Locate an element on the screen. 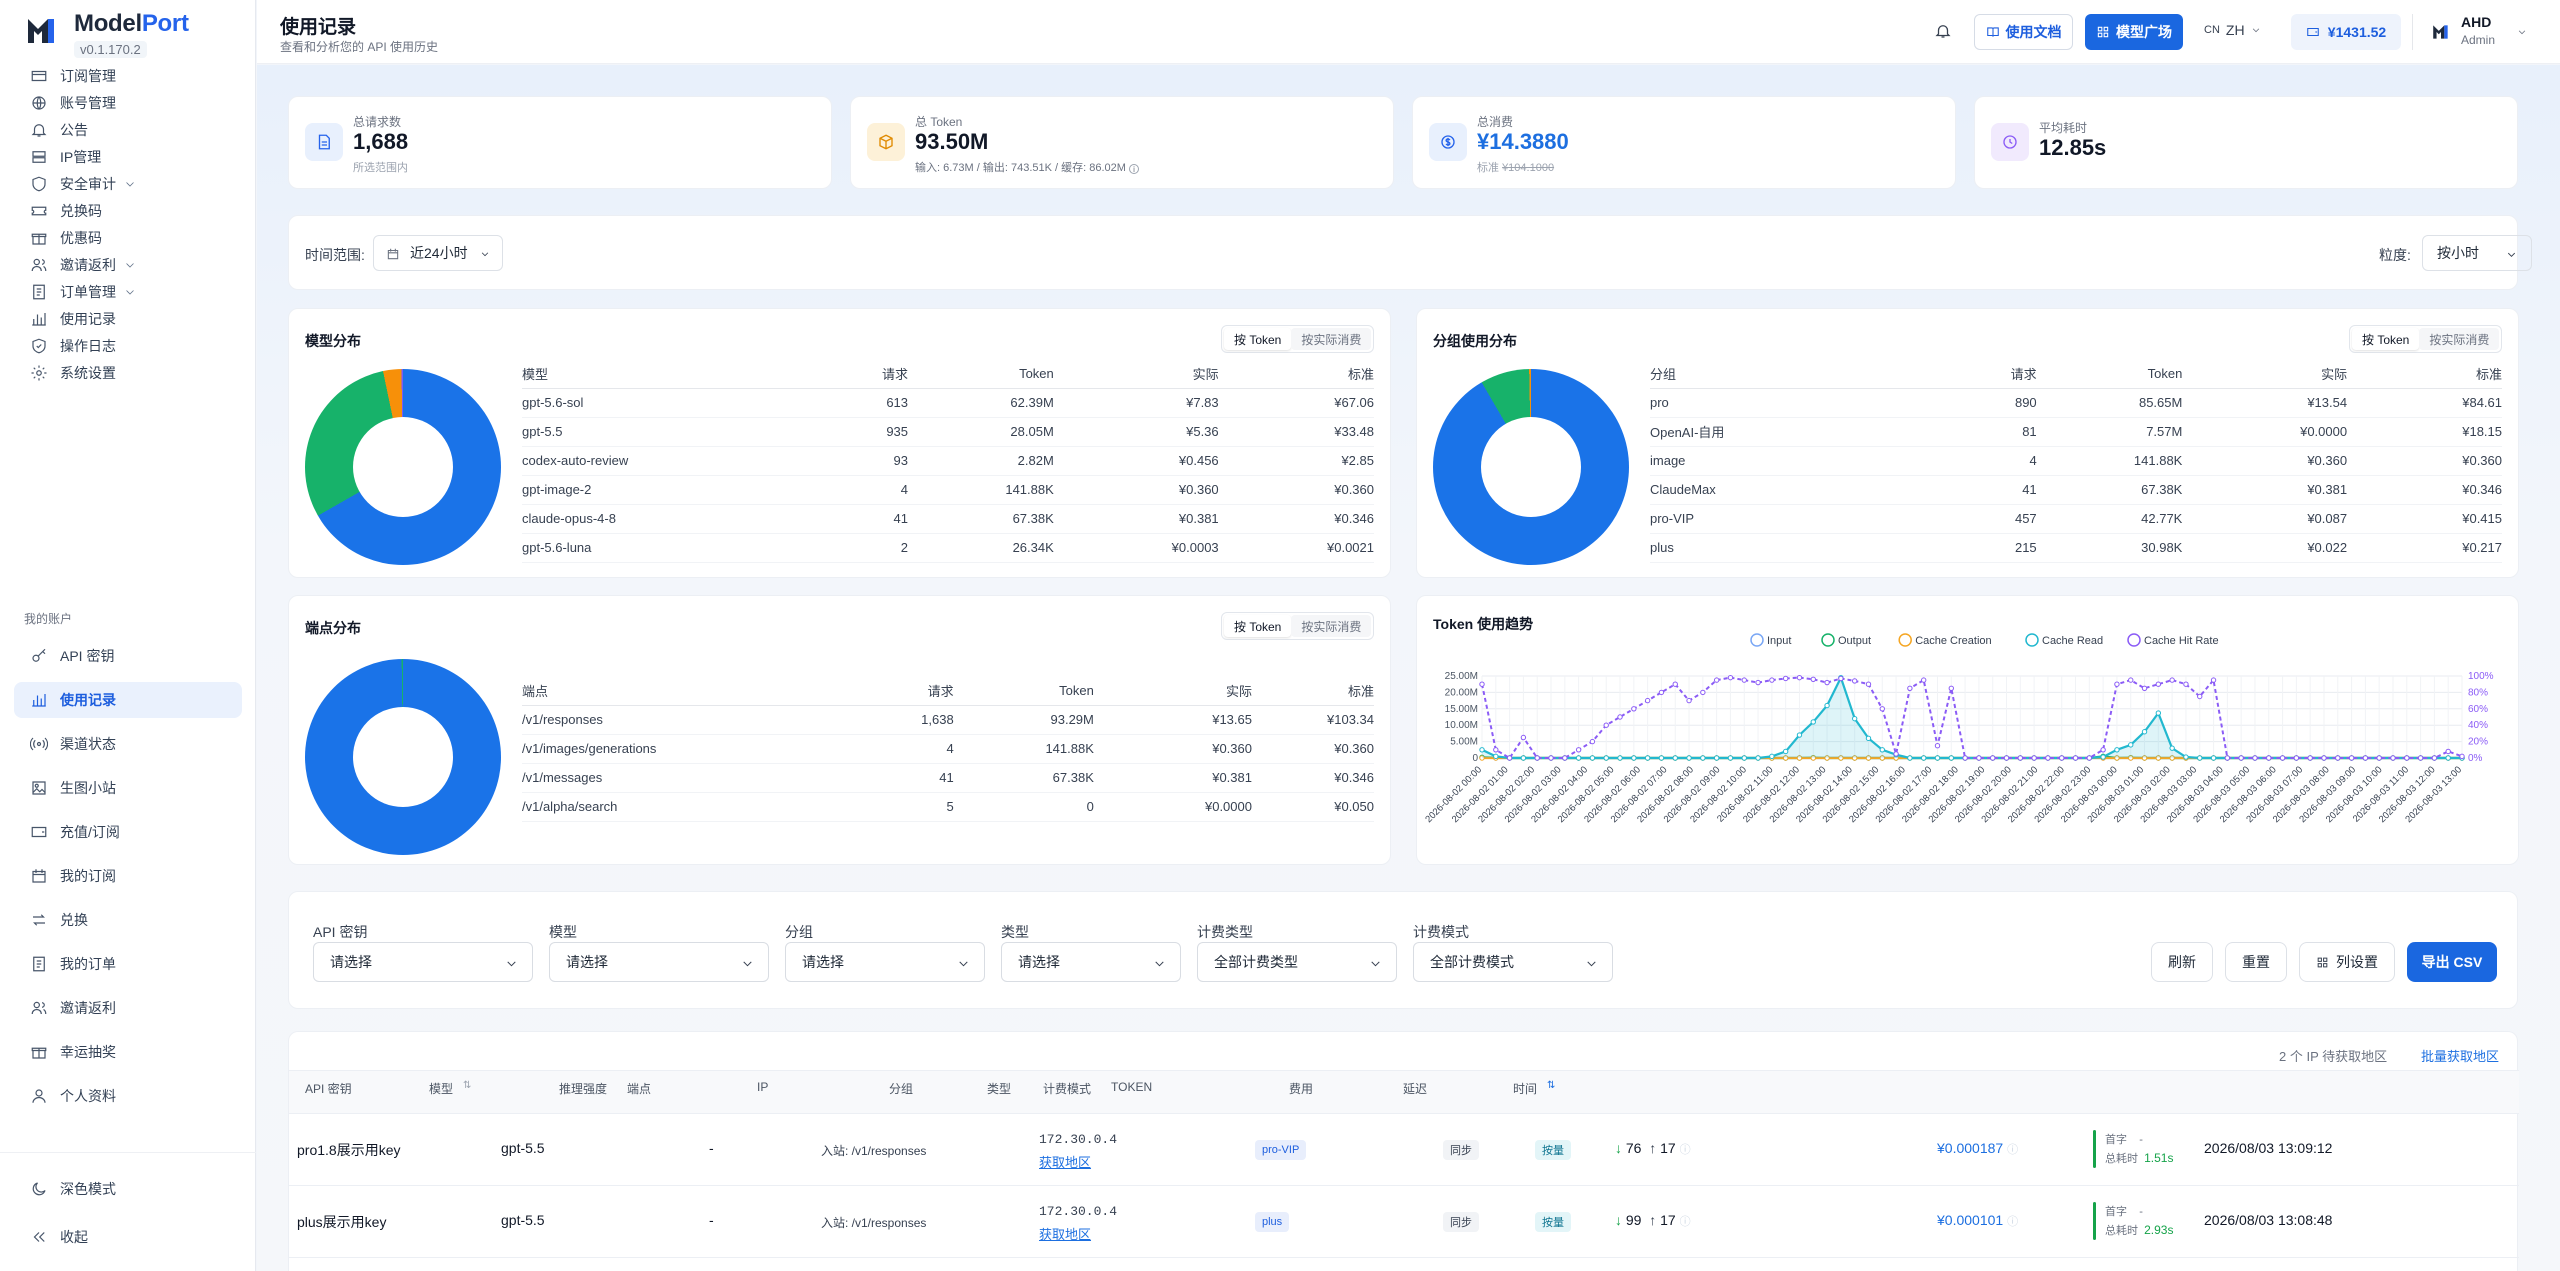  sidebar-account-item-3: 生图小站 is located at coordinates (128, 788).